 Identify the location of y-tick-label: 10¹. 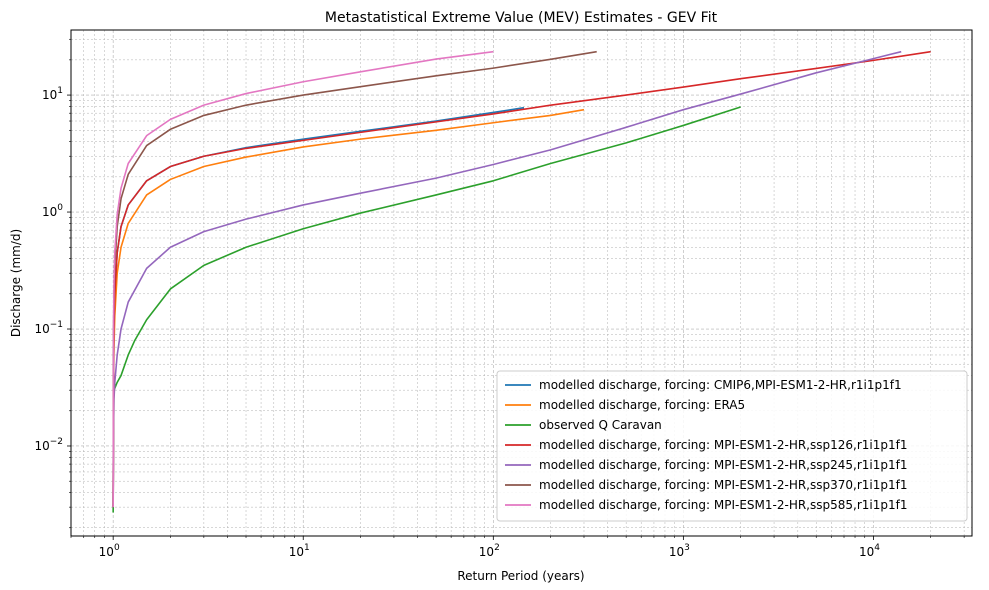
(52, 94).